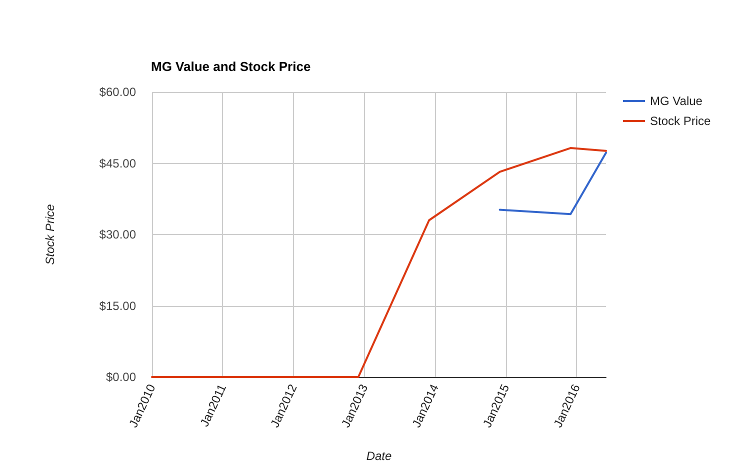 Image resolution: width=754 pixels, height=471 pixels. What do you see at coordinates (676, 101) in the screenshot?
I see `legend-label: MG Value` at bounding box center [676, 101].